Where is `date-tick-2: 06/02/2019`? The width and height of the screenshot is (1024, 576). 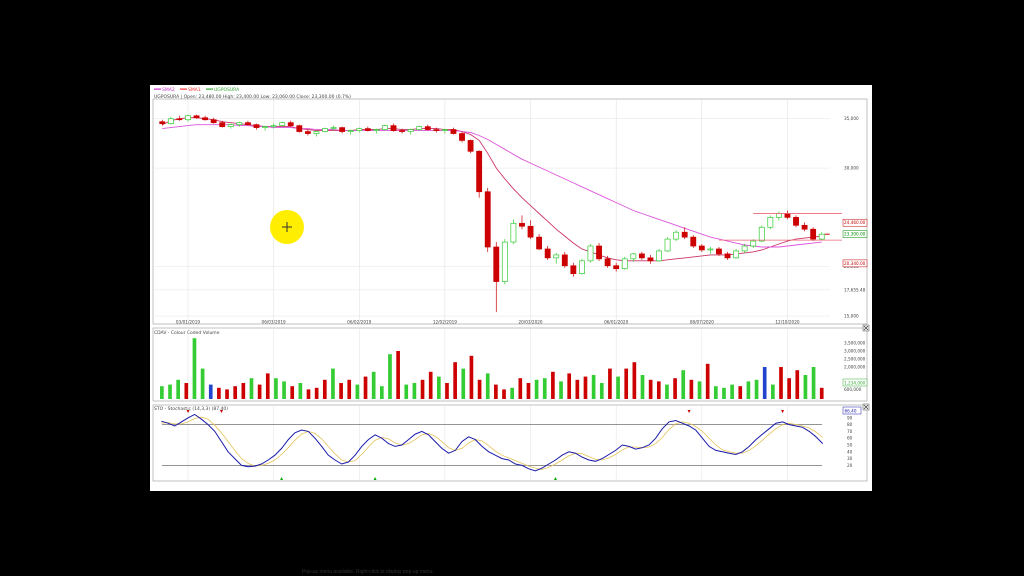 date-tick-2: 06/02/2019 is located at coordinates (359, 322).